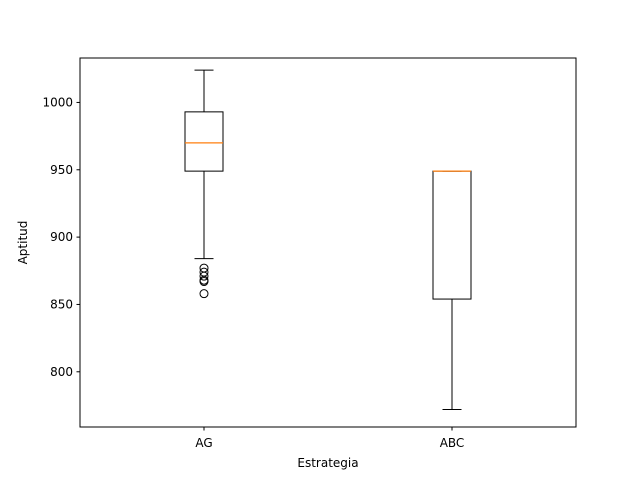 This screenshot has height=484, width=640. I want to click on y-axis: 800 850 900 950 1000, so click(61, 237).